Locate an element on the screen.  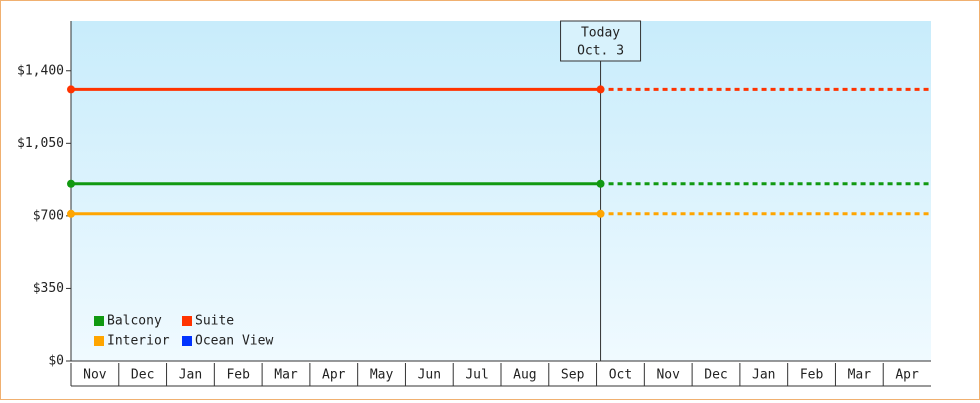
today-label: Today is located at coordinates (600, 33).